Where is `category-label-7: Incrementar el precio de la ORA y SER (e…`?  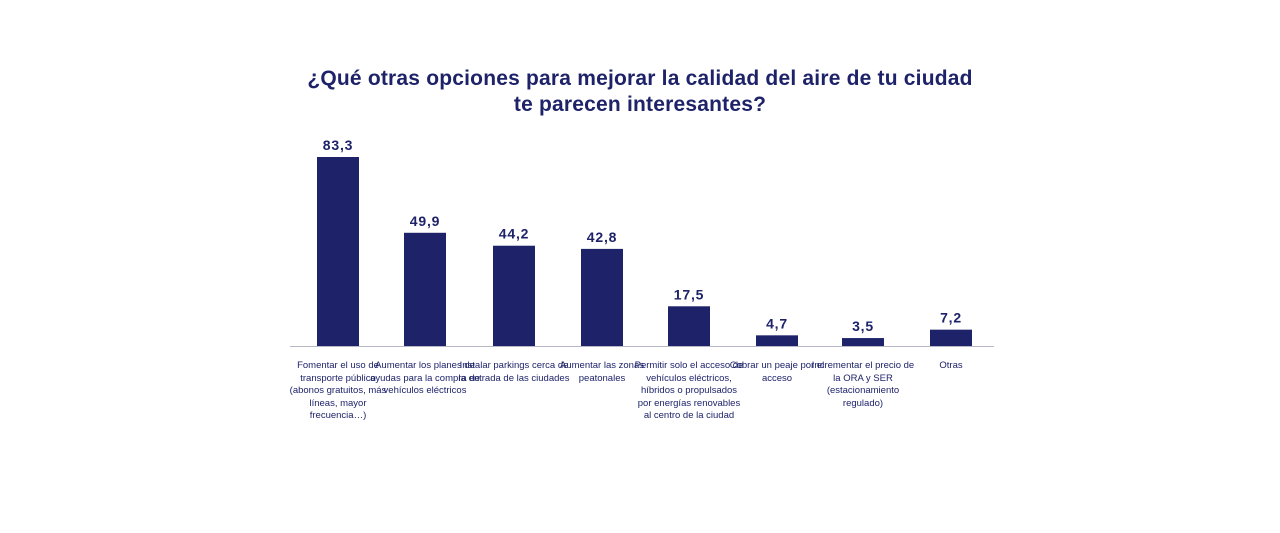
category-label-7: Incrementar el precio de la ORA y SER (e… is located at coordinates (863, 384).